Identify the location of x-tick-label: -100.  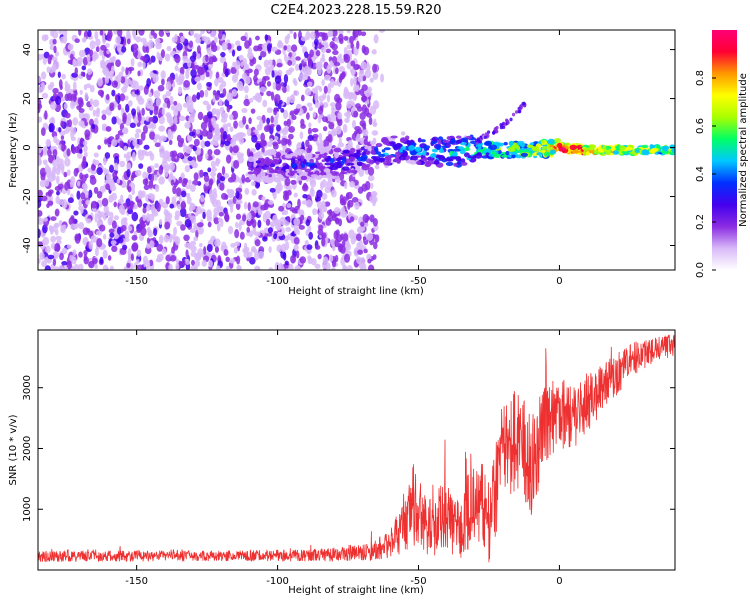
(277, 581).